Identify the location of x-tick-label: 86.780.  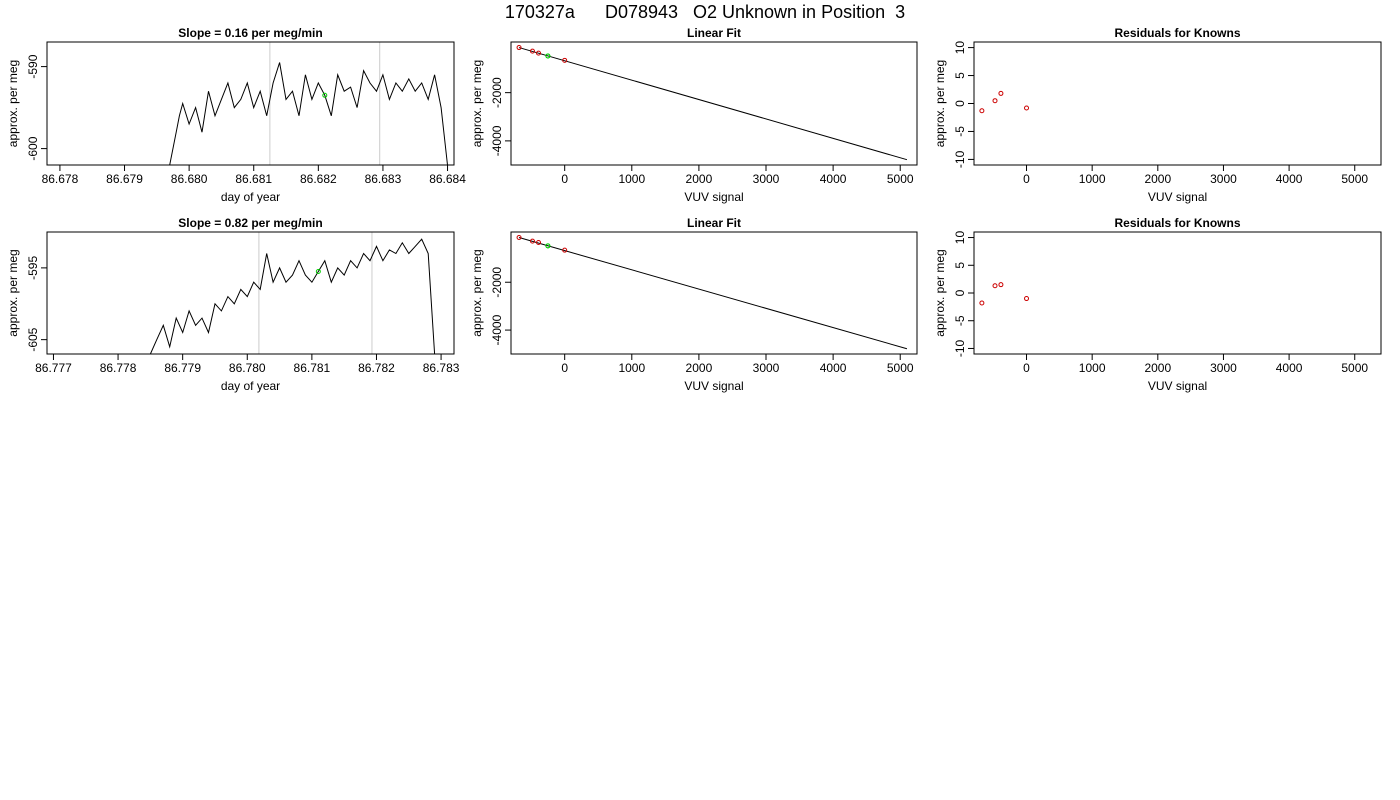
(247, 368).